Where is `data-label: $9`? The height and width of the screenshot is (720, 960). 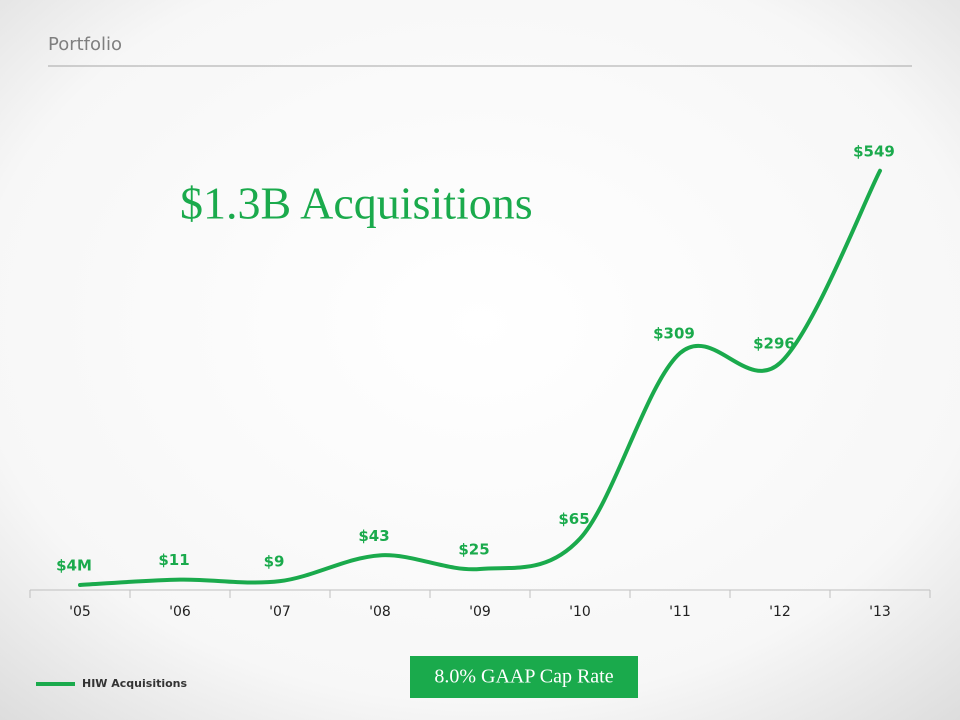 data-label: $9 is located at coordinates (274, 562).